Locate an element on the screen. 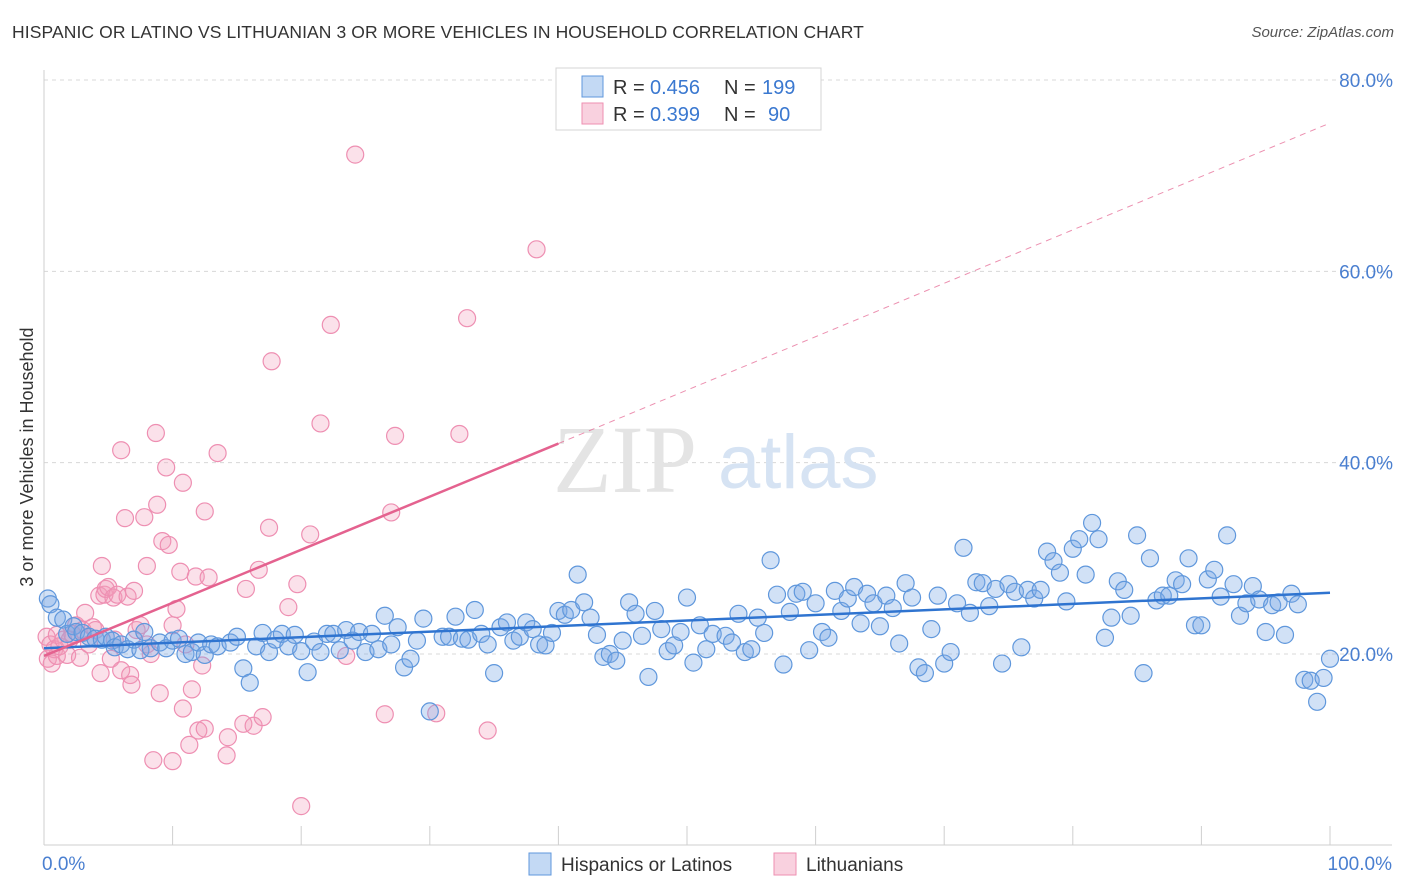  y-tick-labels: 20.0% 40.0% 60.0% 80.0% is located at coordinates (1366, 368).